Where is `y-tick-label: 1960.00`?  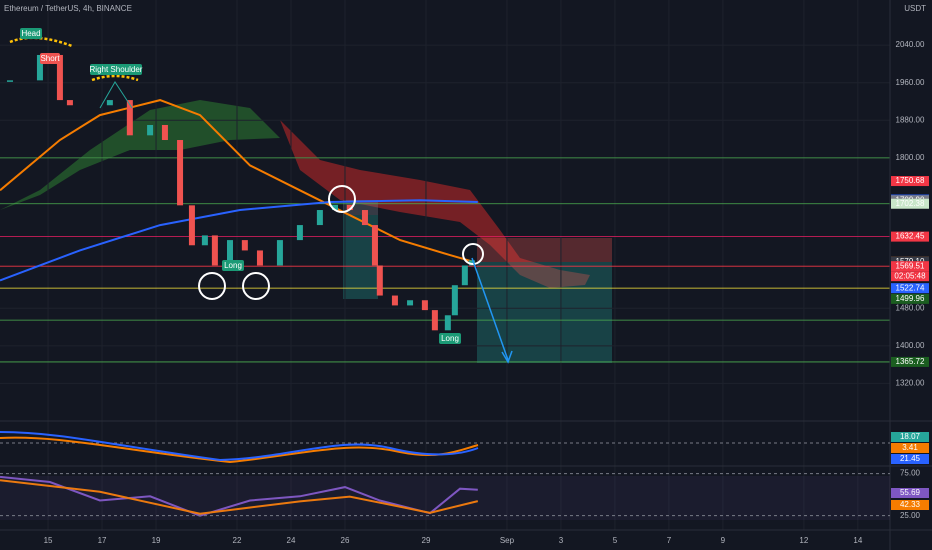
y-tick-label: 1960.00 is located at coordinates (910, 82).